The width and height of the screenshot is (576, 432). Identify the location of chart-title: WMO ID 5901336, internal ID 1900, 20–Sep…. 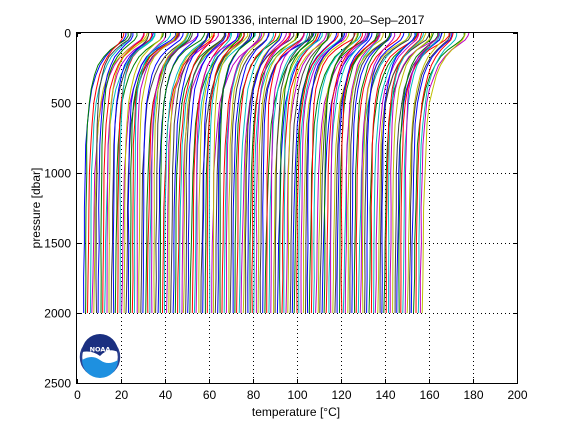
(290, 20).